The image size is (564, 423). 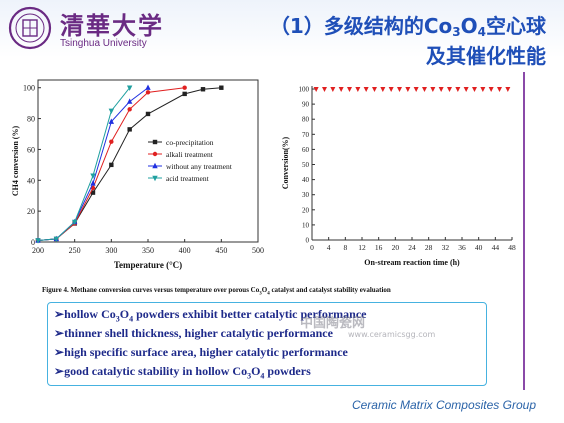 What do you see at coordinates (312, 247) in the screenshot?
I see `x-tick-label: 0` at bounding box center [312, 247].